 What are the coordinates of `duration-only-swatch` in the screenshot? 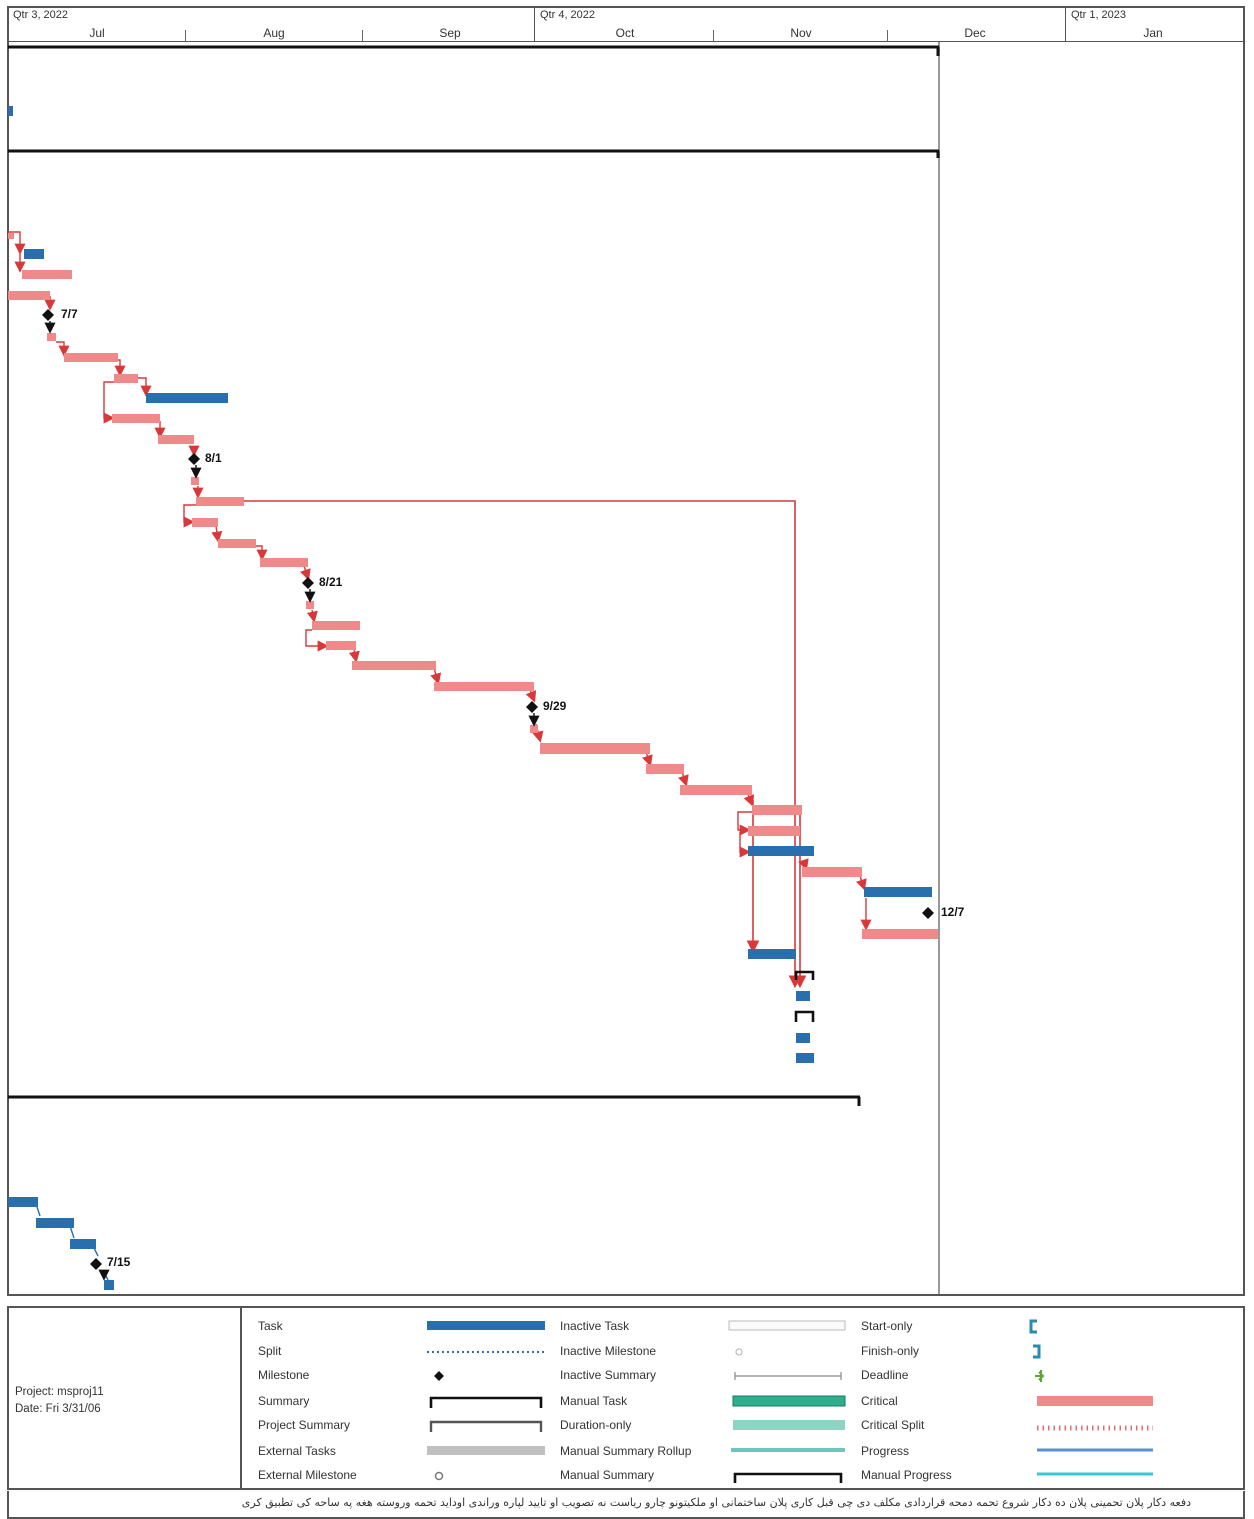 It's located at (789, 1425).